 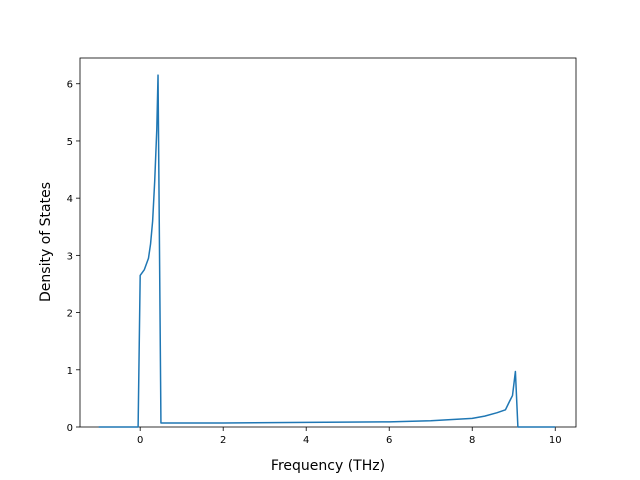 What do you see at coordinates (46, 242) in the screenshot?
I see `y-axis-label: Density of States` at bounding box center [46, 242].